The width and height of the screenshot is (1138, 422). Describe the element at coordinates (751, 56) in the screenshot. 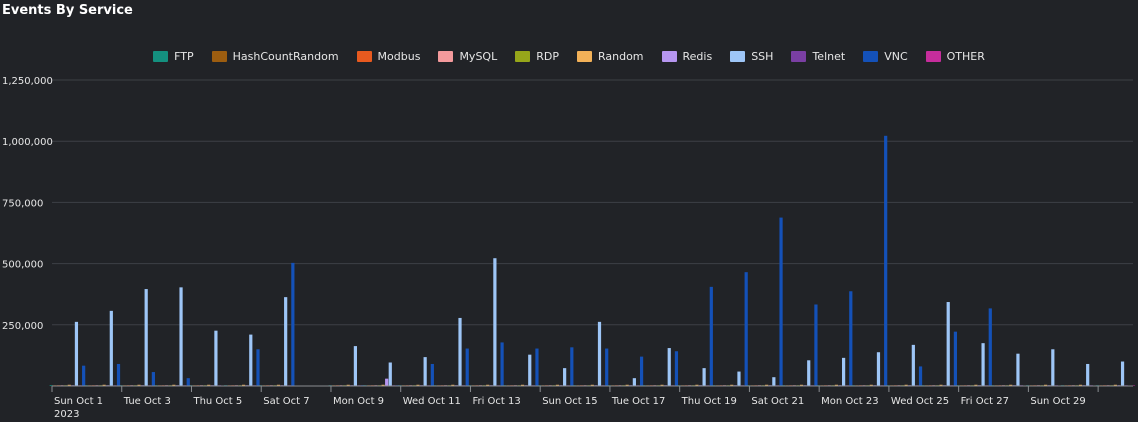

I see `legend-item-ssh: SSH` at that location.